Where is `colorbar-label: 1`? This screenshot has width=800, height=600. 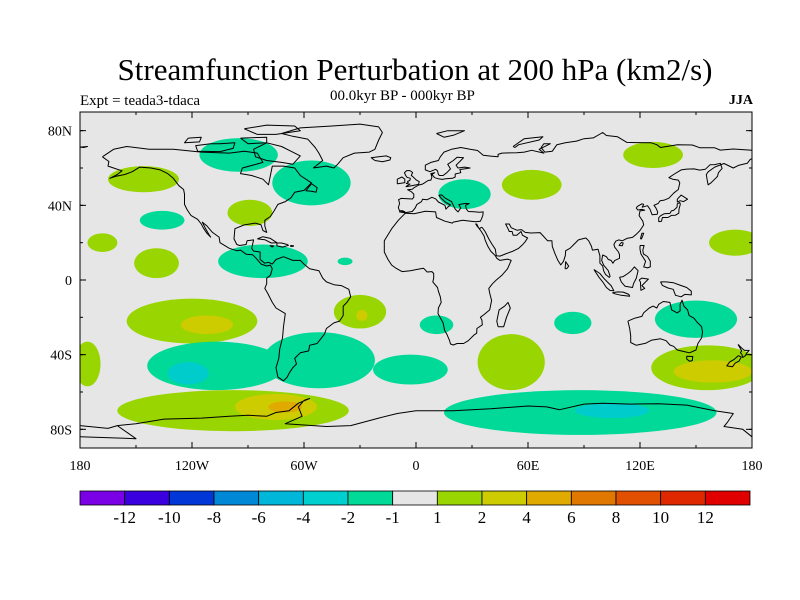
colorbar-label: 1 is located at coordinates (437, 517).